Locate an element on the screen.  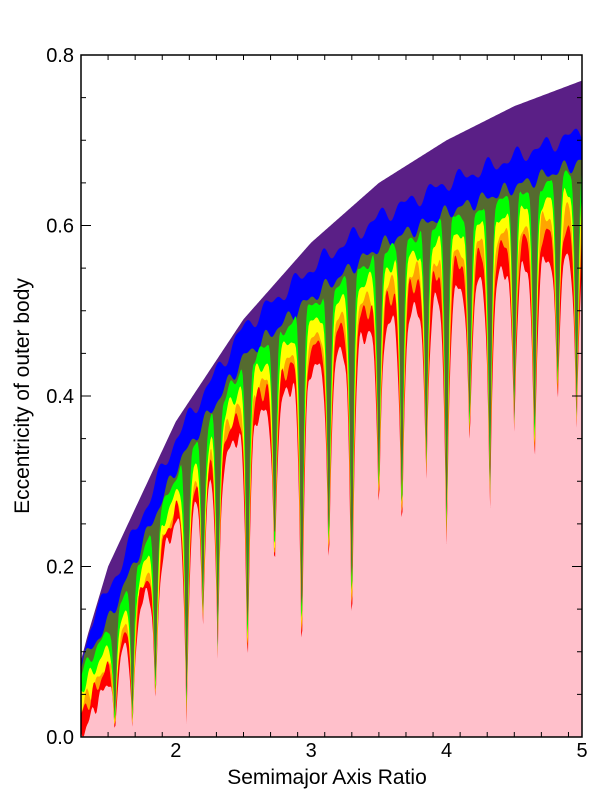
y-axis-label: Eccentricity of outer body is located at coordinates (22, 396).